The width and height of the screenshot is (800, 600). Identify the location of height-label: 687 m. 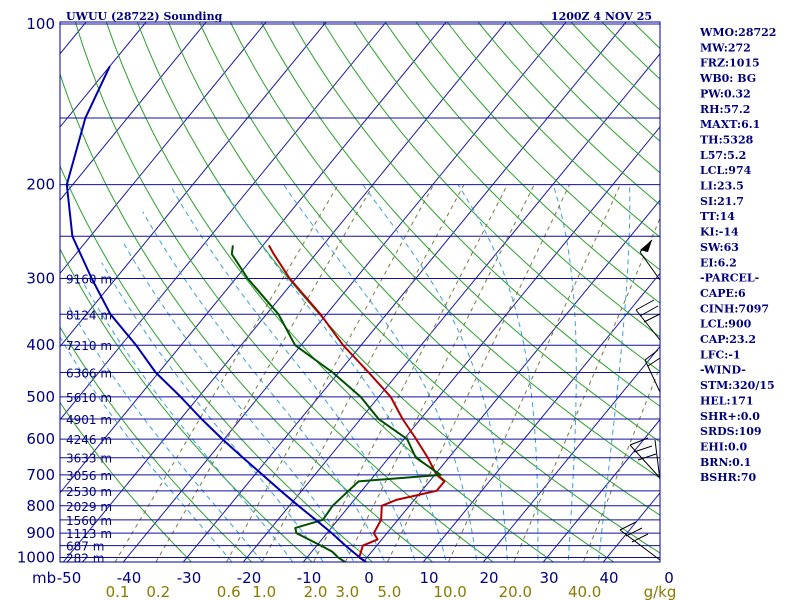
(85, 547).